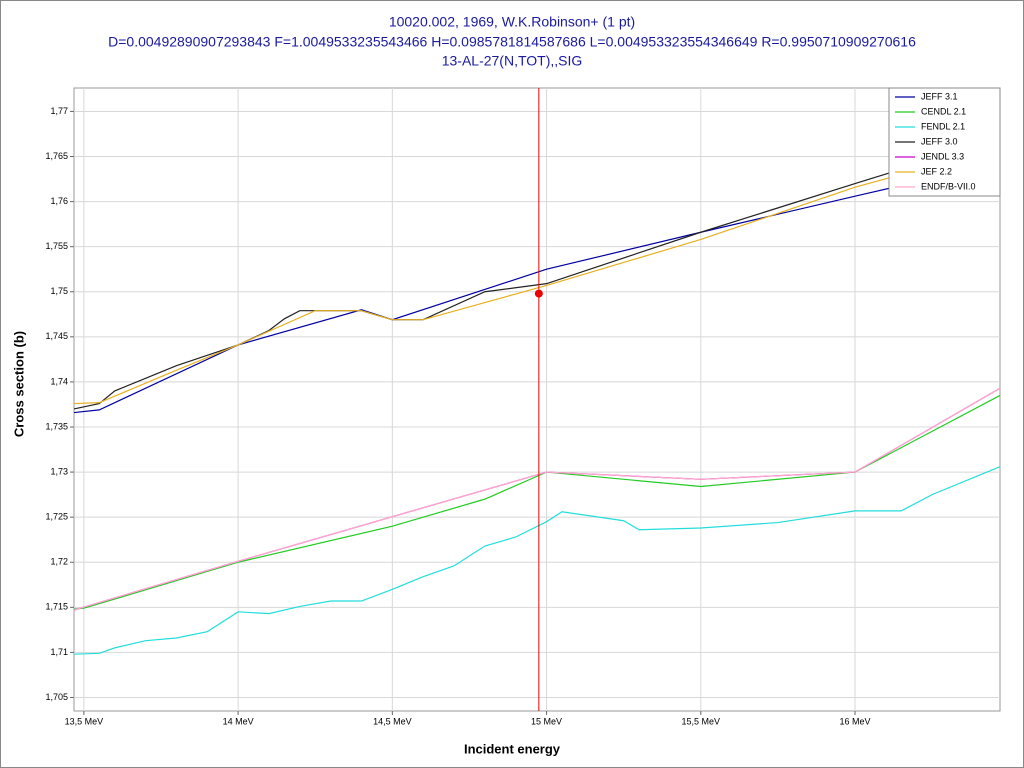 The height and width of the screenshot is (768, 1024). What do you see at coordinates (84, 721) in the screenshot?
I see `x-tick-label: 13,5 MeV` at bounding box center [84, 721].